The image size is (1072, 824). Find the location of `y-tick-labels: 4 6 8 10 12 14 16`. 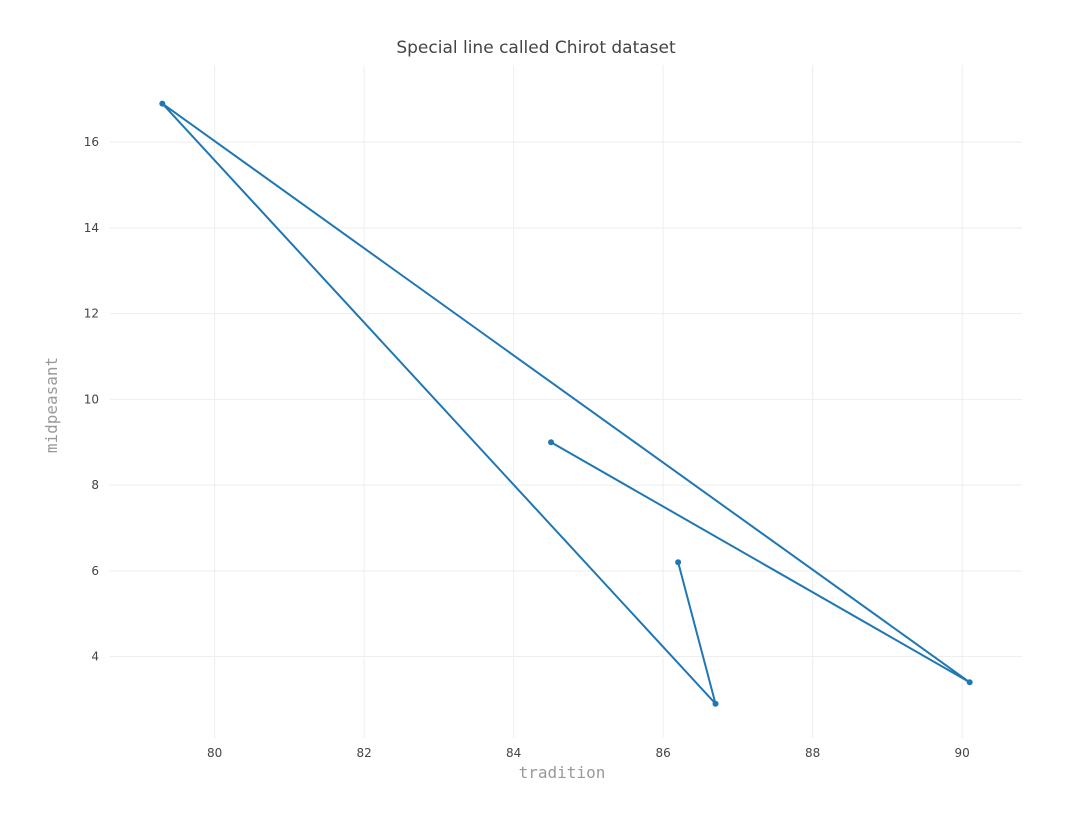

y-tick-labels: 4 6 8 10 12 14 16 is located at coordinates (91, 399).